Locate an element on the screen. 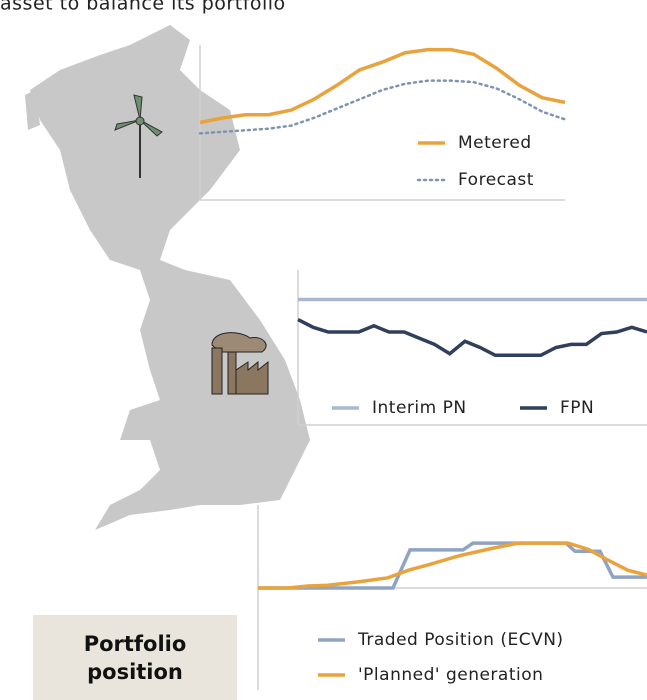  legend-label: Metered is located at coordinates (495, 143).